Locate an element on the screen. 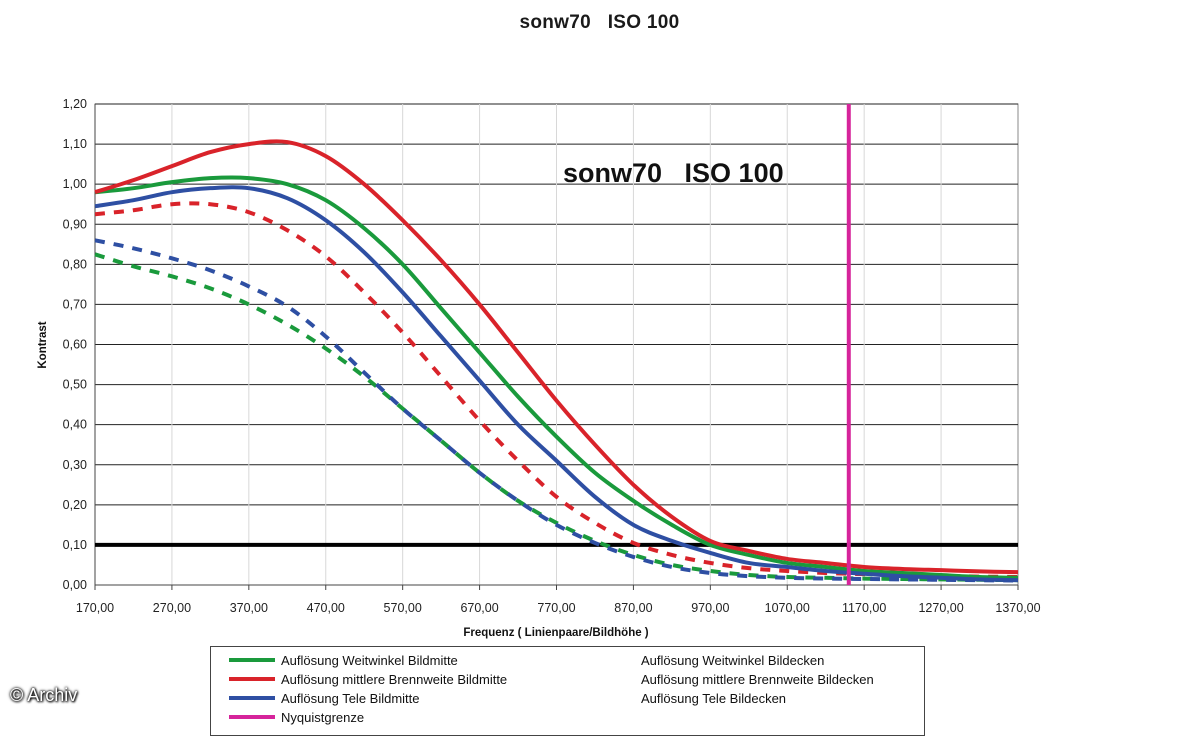  y-tick-label: 0,30 is located at coordinates (75, 465).